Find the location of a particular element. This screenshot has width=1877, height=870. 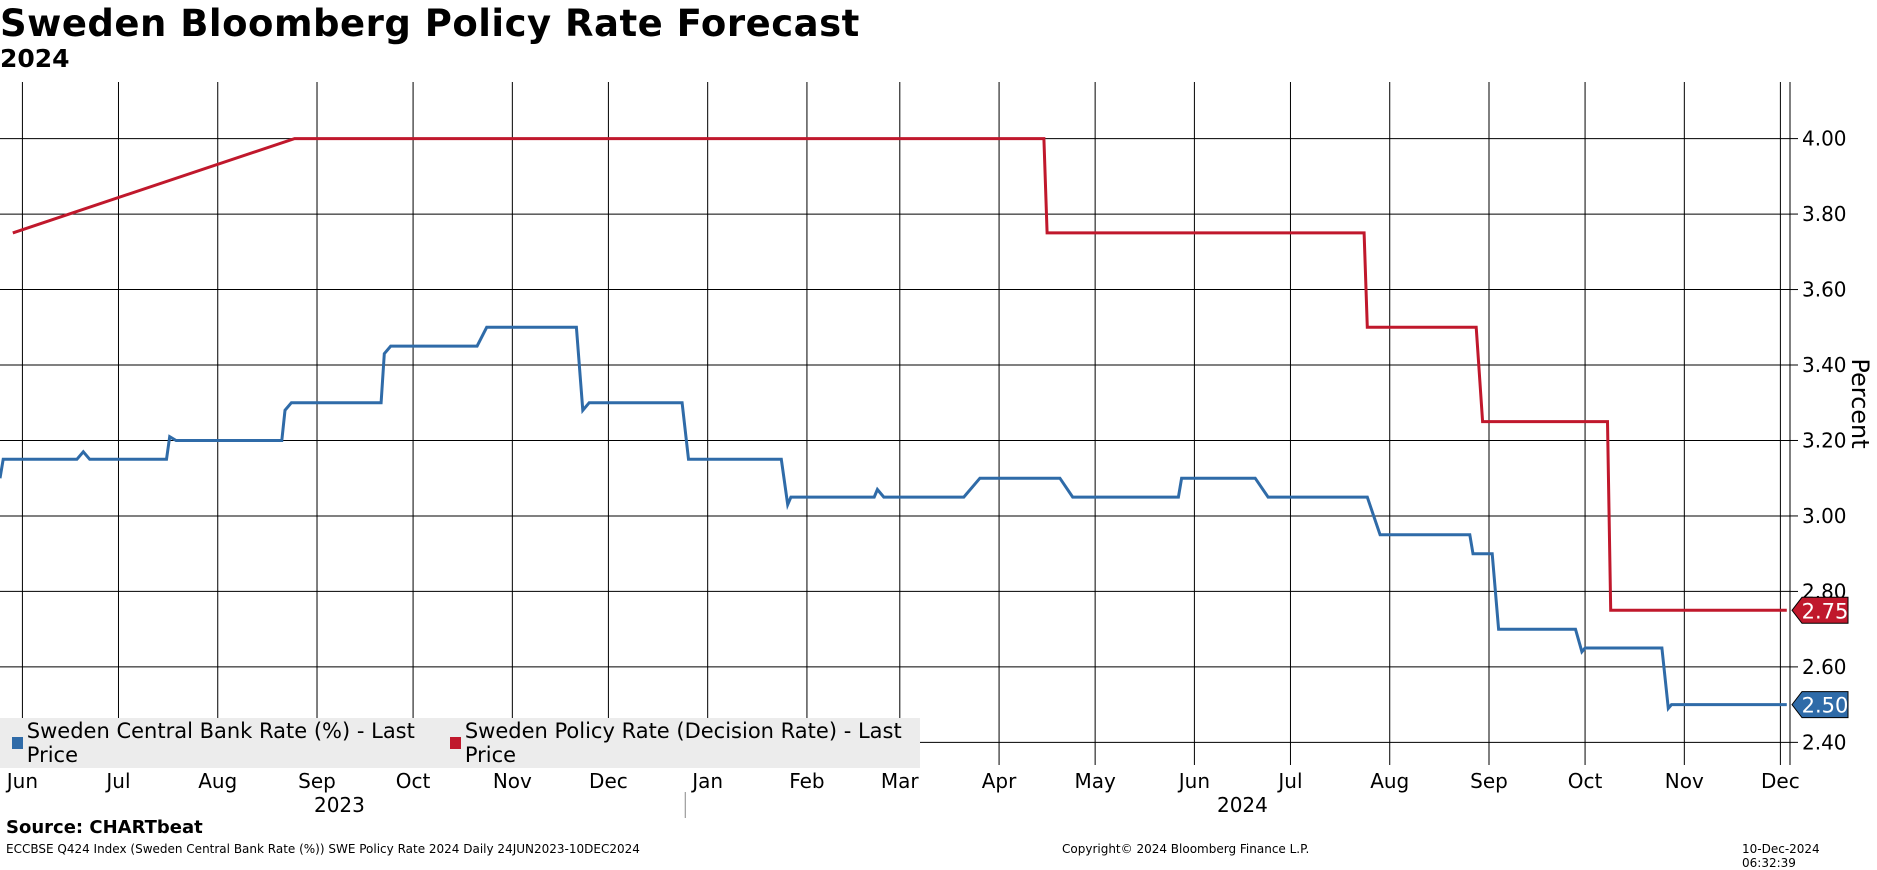

x-tick-label: May is located at coordinates (1095, 781).